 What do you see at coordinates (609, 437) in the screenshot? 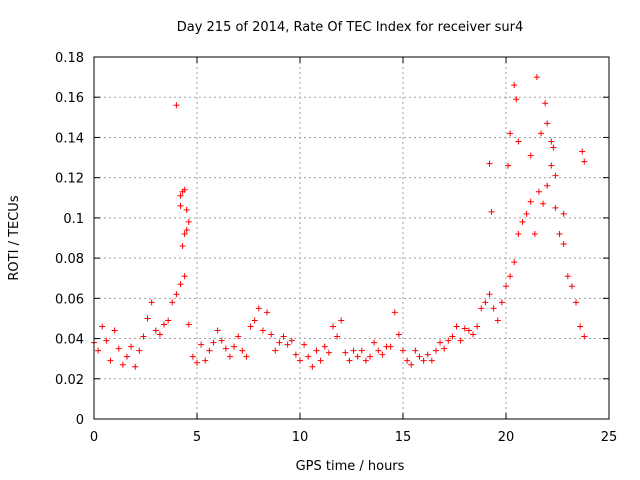
I see `x-tick-label: 25` at bounding box center [609, 437].